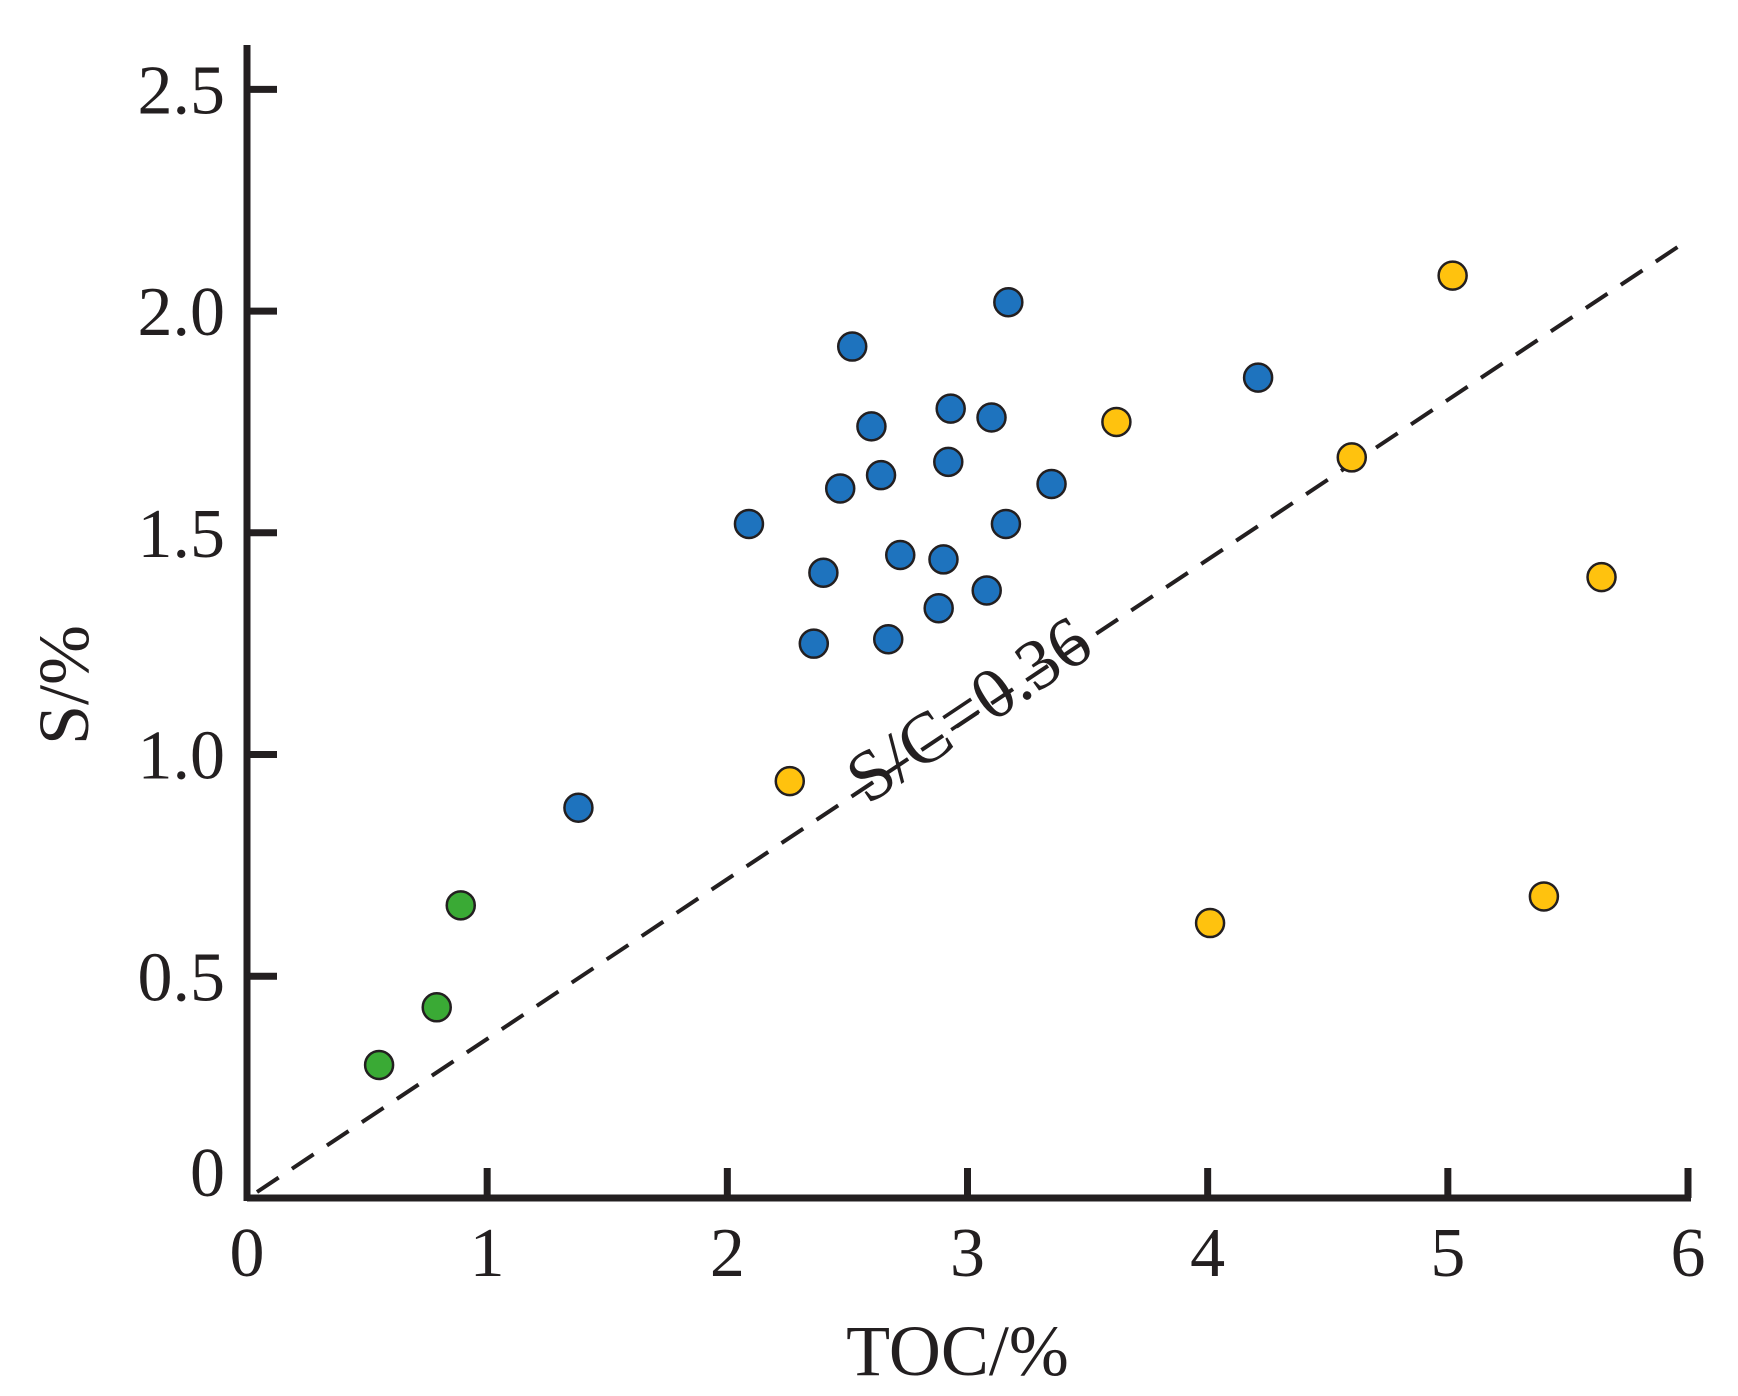 The image size is (1738, 1396). What do you see at coordinates (182, 534) in the screenshot?
I see `y-tick-label: 1.5` at bounding box center [182, 534].